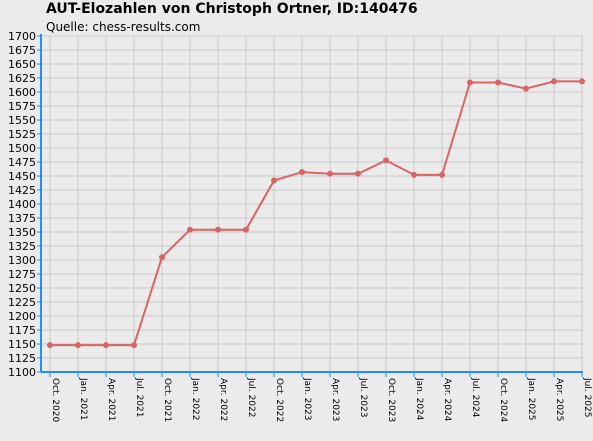 This screenshot has width=593, height=441. What do you see at coordinates (559, 399) in the screenshot?
I see `x-tick-label: Apr. 2025` at bounding box center [559, 399].